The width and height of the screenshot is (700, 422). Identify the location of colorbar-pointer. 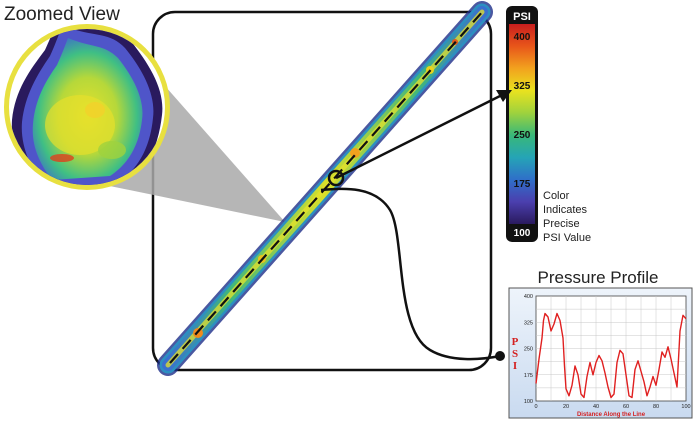
(423, 135).